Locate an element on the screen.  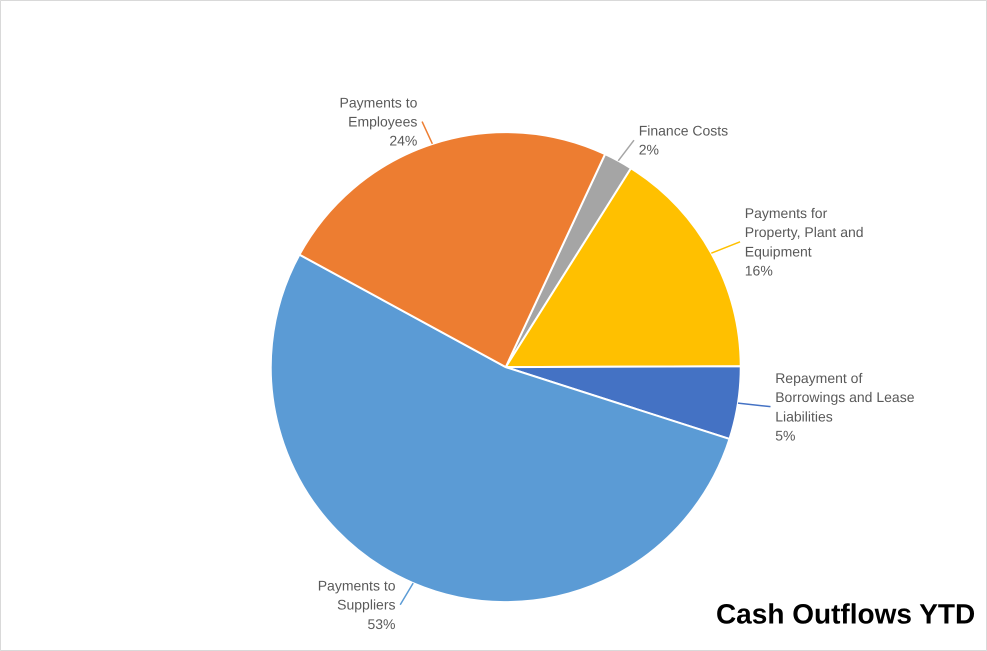
slice-label: Payments to Suppliers is located at coordinates (357, 595).